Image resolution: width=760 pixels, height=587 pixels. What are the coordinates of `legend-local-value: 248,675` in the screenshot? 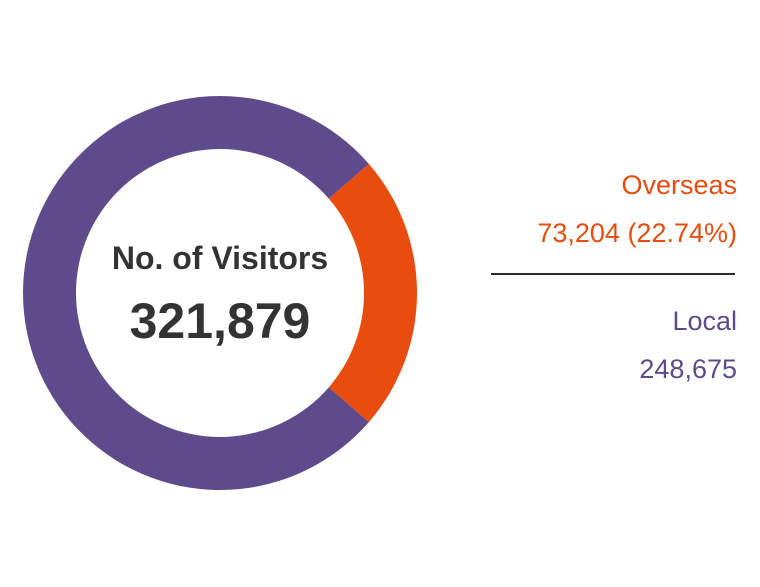 It's located at (688, 369).